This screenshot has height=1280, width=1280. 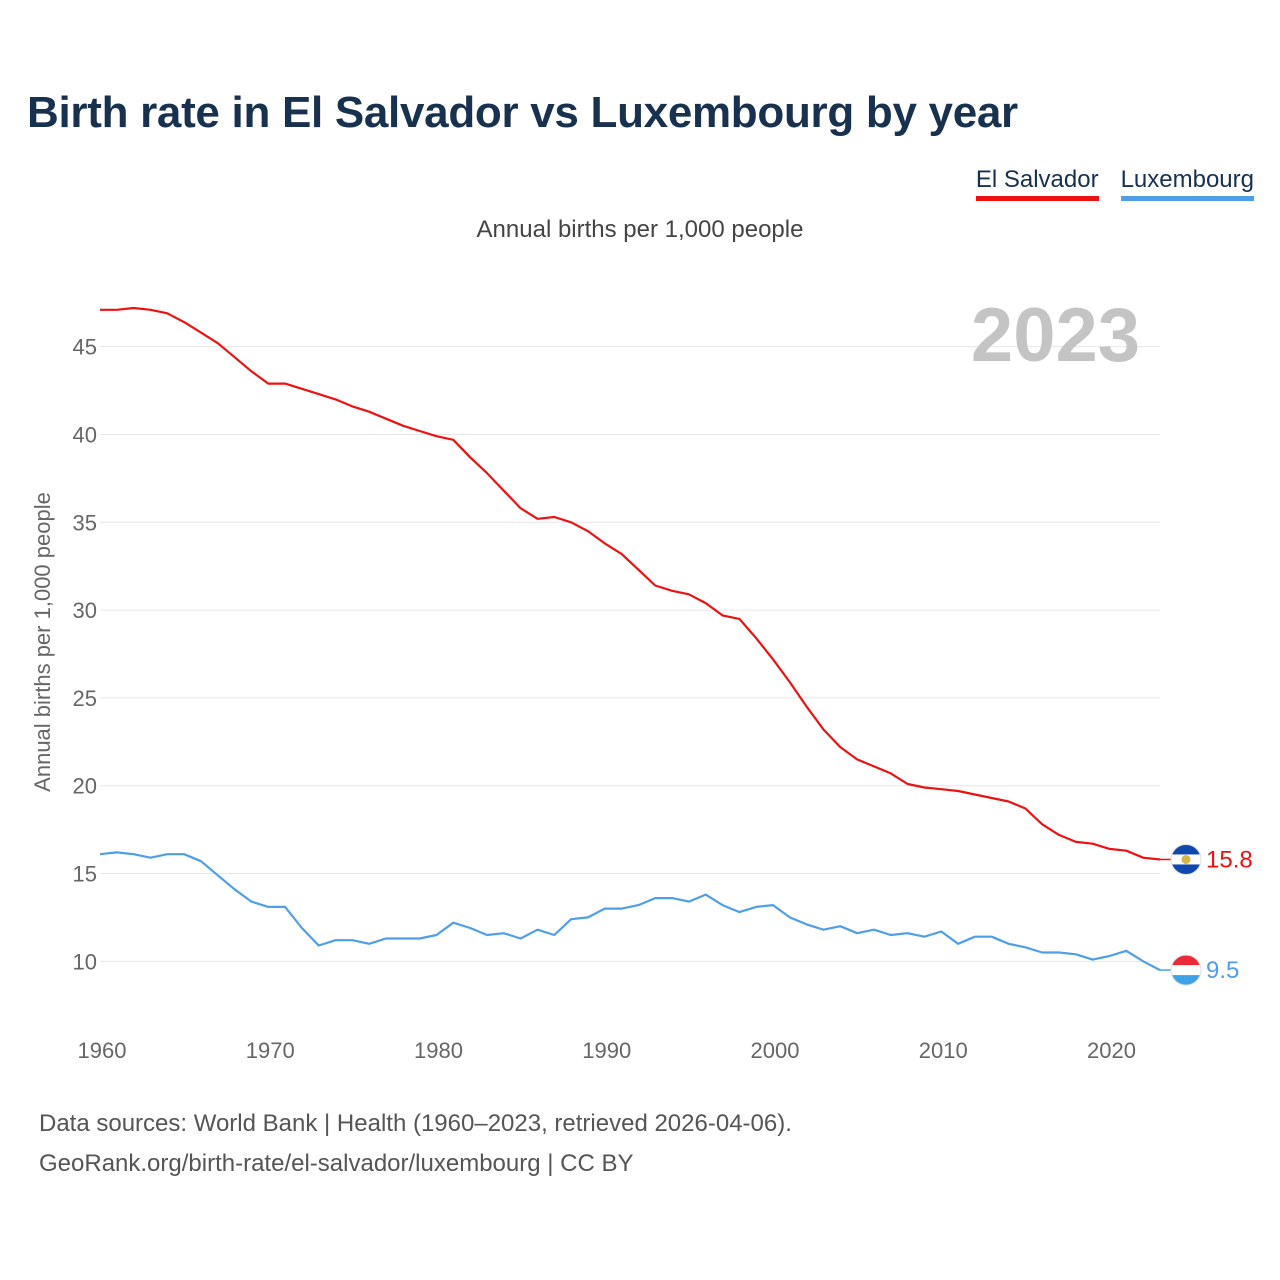 I want to click on y-tick-label: 25, so click(x=85, y=698).